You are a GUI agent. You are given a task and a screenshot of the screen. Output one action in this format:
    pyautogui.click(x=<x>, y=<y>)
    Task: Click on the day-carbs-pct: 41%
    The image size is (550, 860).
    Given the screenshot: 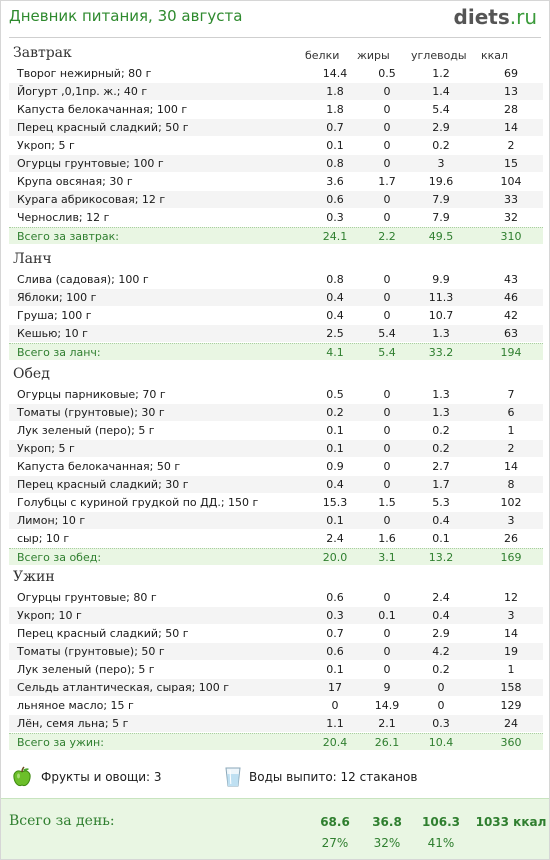 What is the action you would take?
    pyautogui.click(x=441, y=843)
    